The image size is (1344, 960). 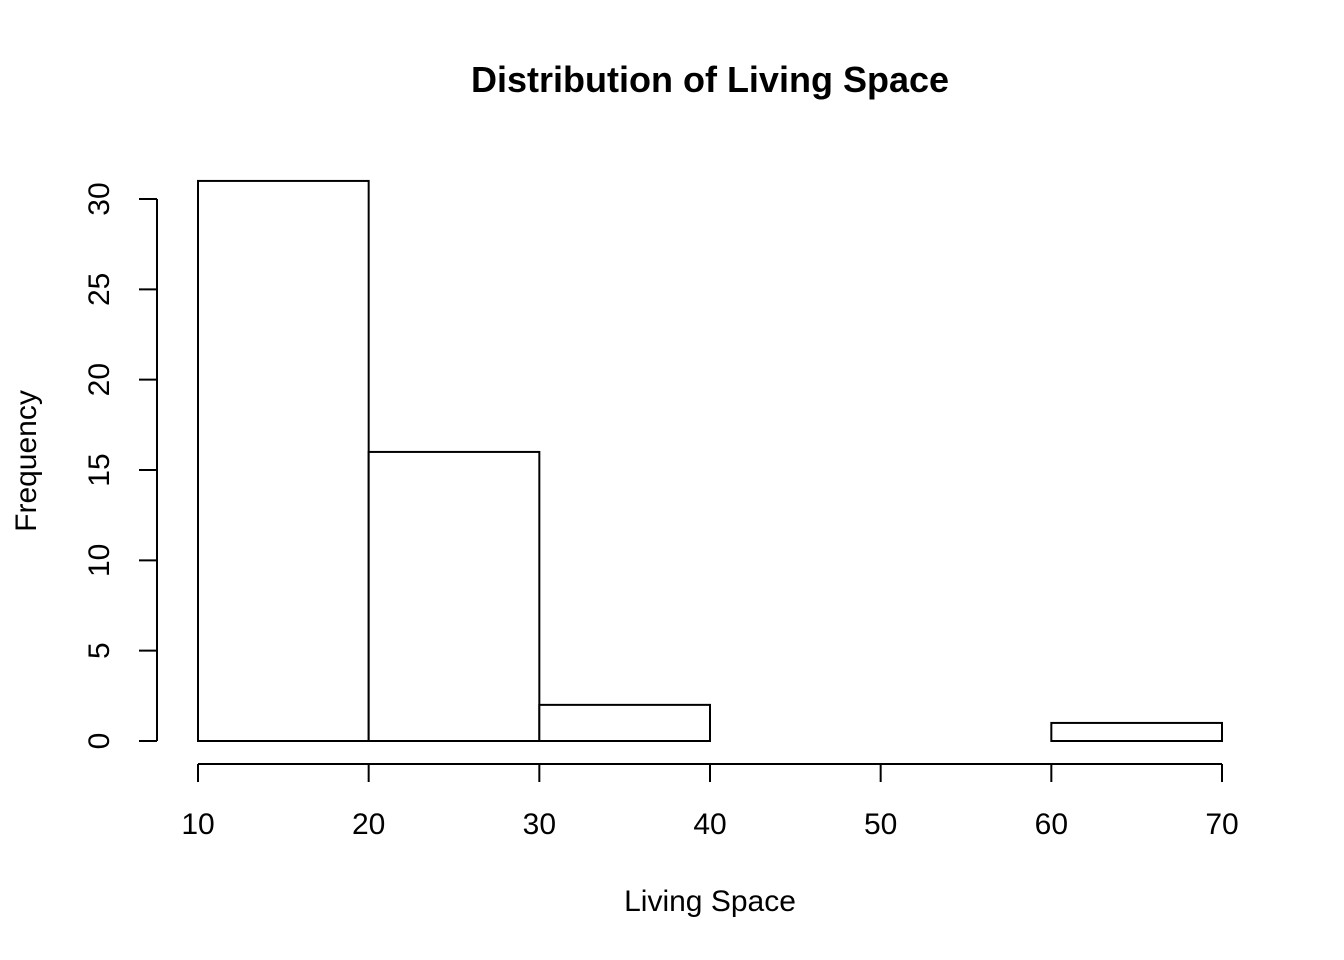 I want to click on y-tick-label-15: 15, so click(x=99, y=469).